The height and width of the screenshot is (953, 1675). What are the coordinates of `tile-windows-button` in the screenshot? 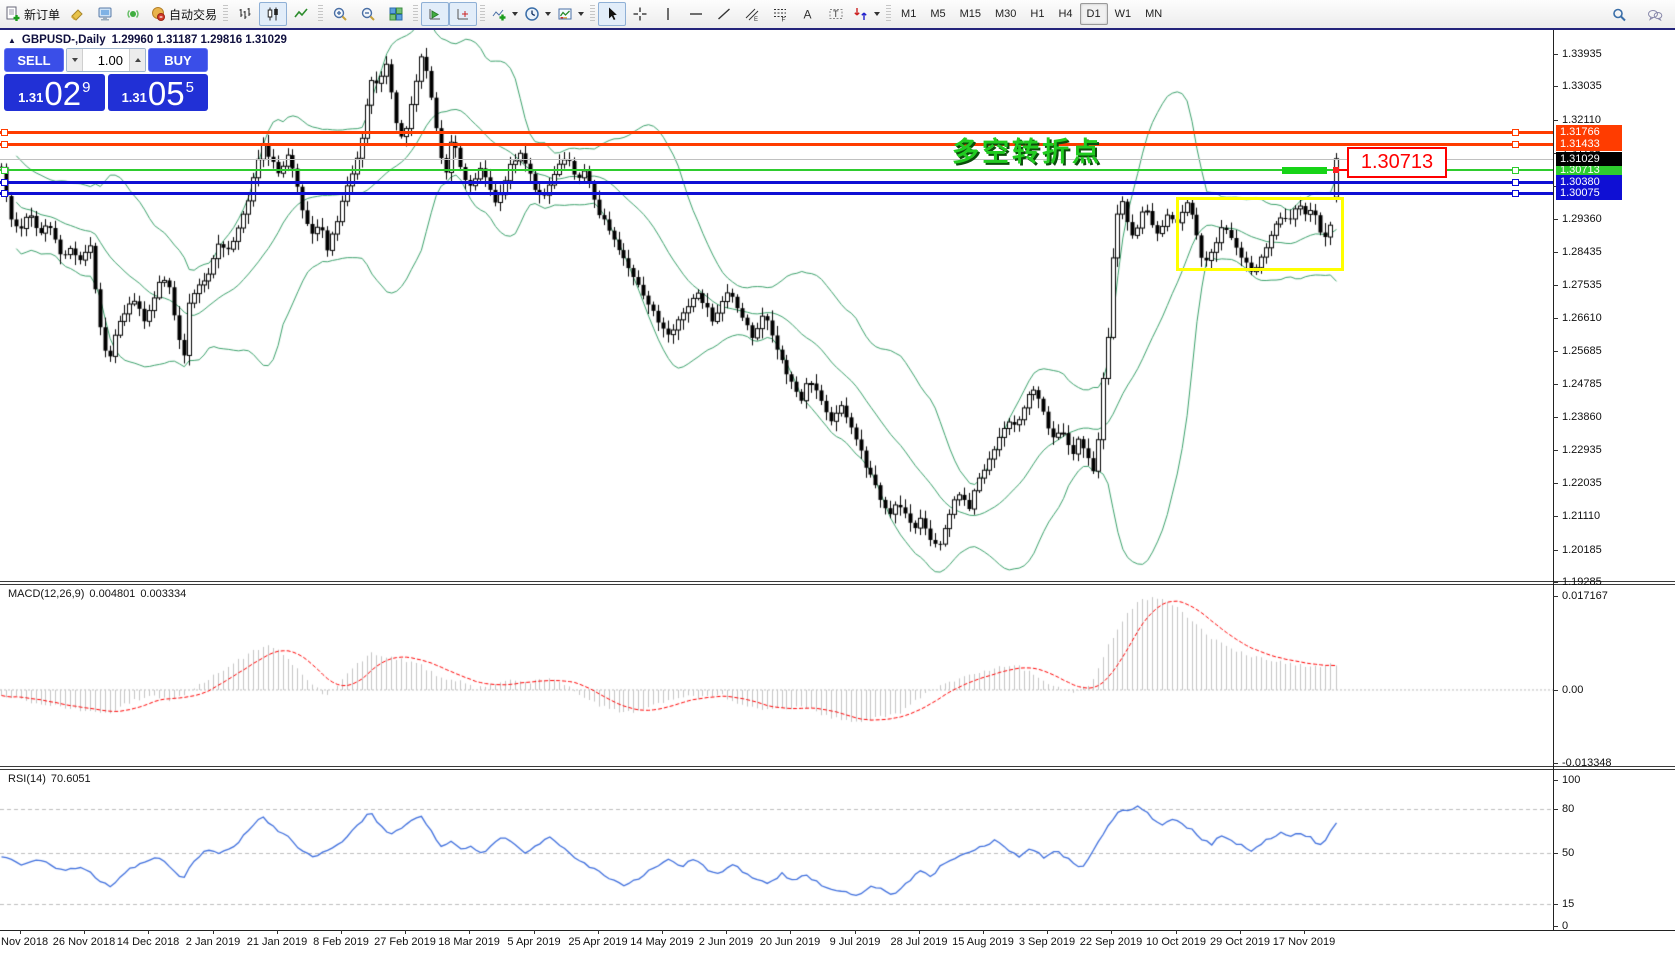 It's located at (396, 14).